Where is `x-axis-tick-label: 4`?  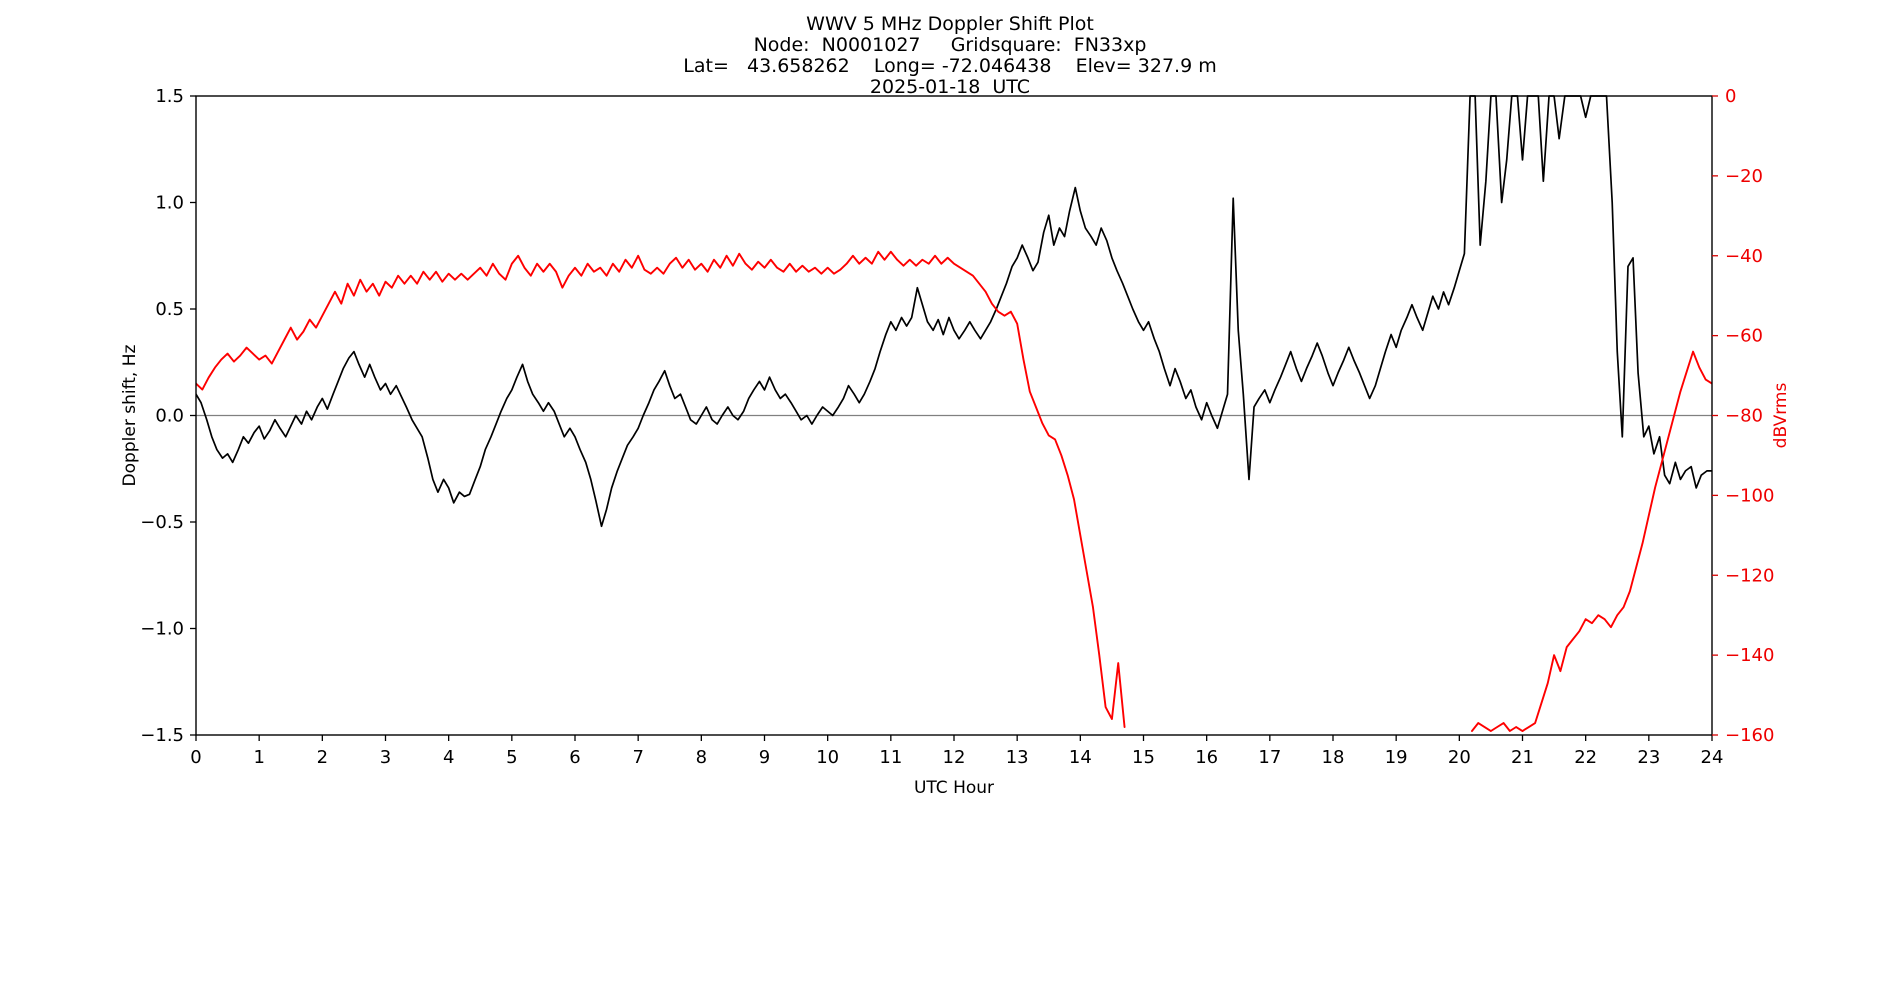
x-axis-tick-label: 4 is located at coordinates (448, 757).